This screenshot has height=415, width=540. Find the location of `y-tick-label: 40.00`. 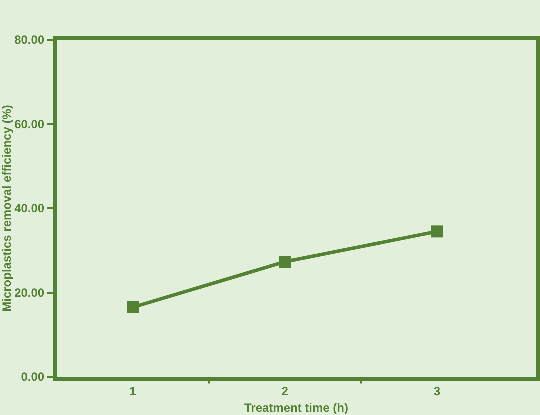

y-tick-label: 40.00 is located at coordinates (29, 209).